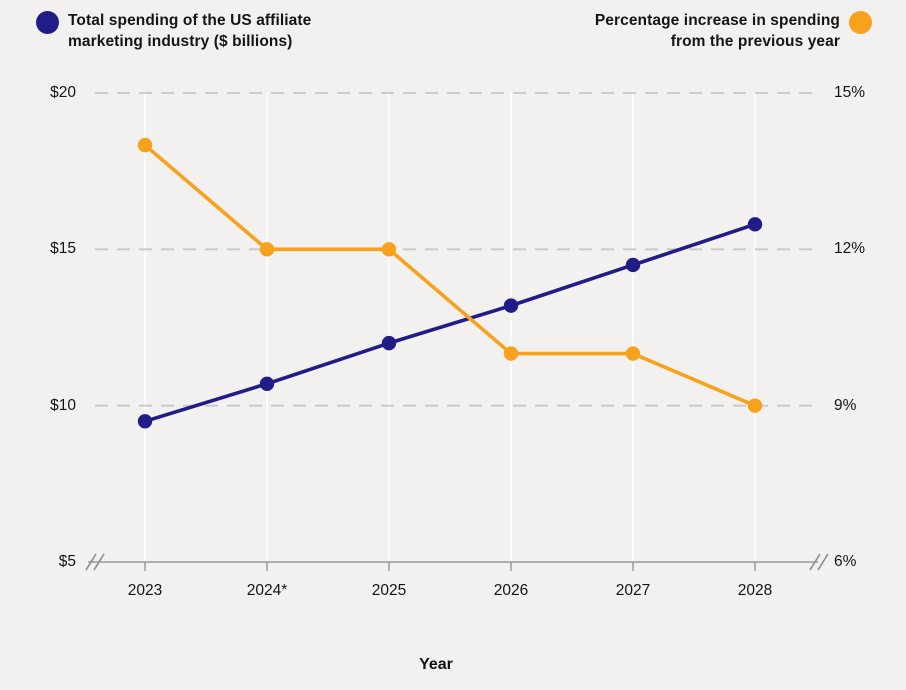 The width and height of the screenshot is (906, 690). Describe the element at coordinates (845, 405) in the screenshot. I see `y-axis-right-tick-label: 9%` at that location.